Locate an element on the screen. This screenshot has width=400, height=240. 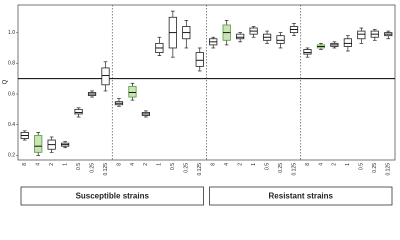
y-tick-label: 0.2 is located at coordinates (11, 156).